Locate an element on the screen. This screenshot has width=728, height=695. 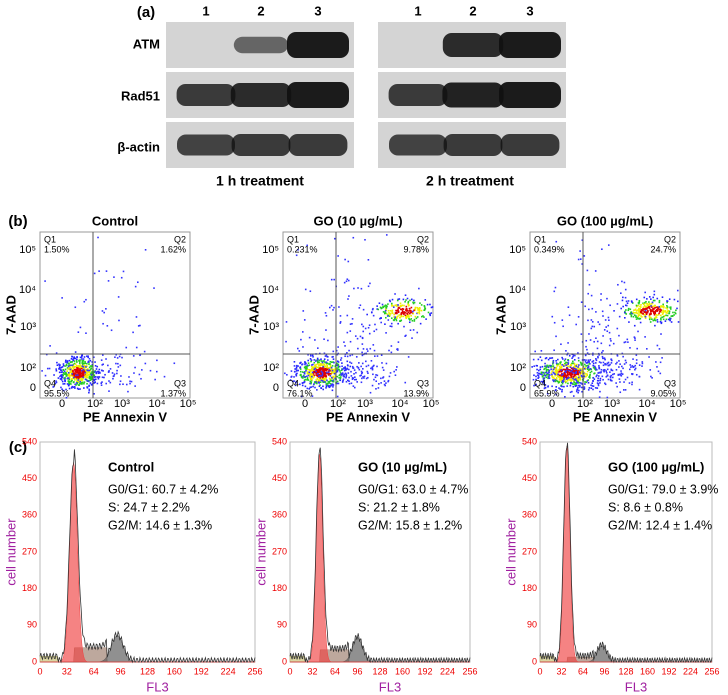
plot-title: GO (100 µg/mL) is located at coordinates (605, 220).